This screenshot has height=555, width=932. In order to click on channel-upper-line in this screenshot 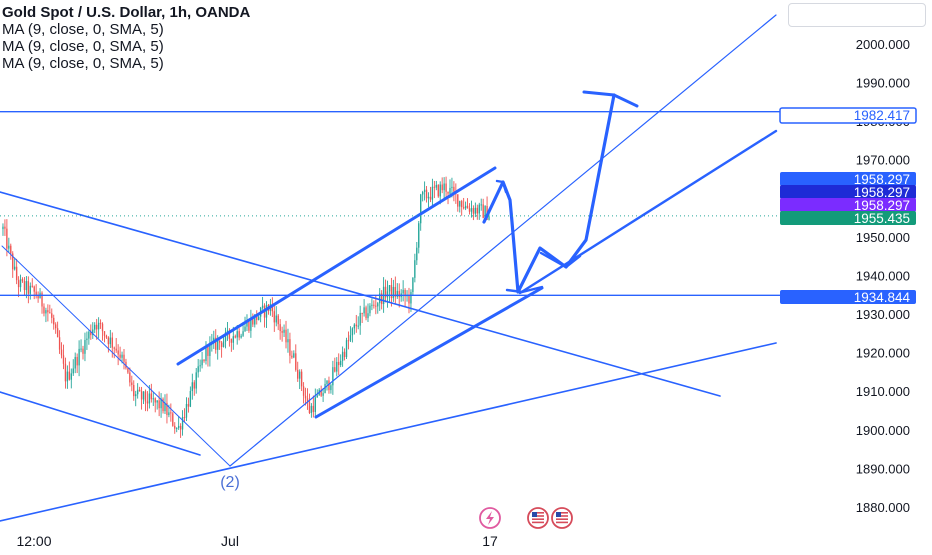, I will do `click(336, 266)`.